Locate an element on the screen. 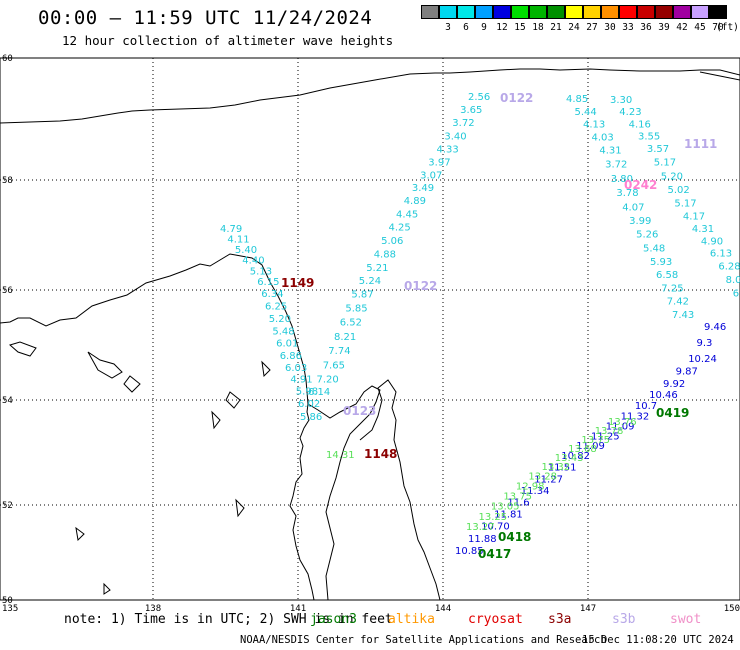 The image size is (740, 650). legend-label: 18 is located at coordinates (538, 27).